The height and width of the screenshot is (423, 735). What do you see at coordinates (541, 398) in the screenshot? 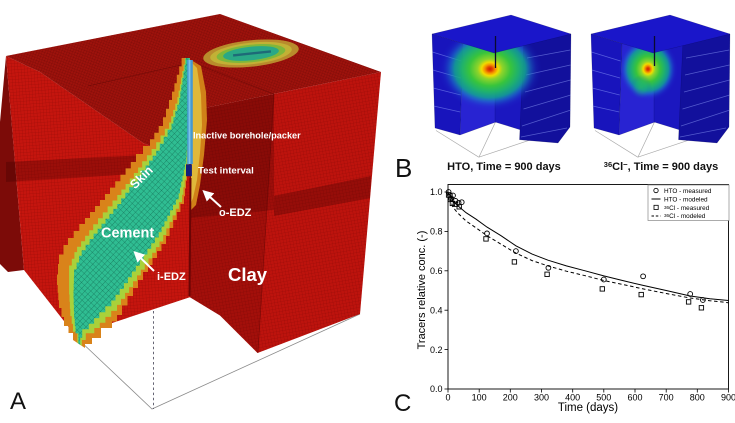
I see `svg-text: 300` at bounding box center [541, 398].